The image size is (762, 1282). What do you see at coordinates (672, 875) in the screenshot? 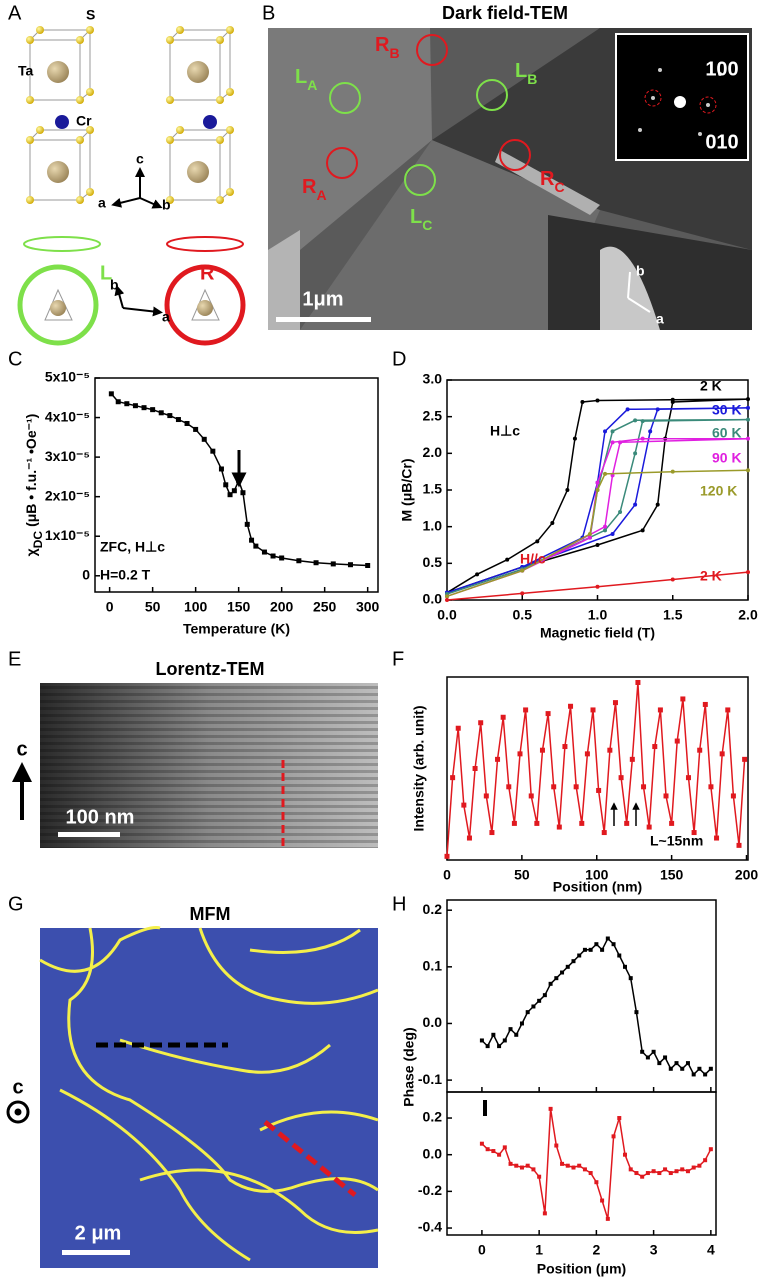
I see `x-tick-label: 150` at bounding box center [672, 875].